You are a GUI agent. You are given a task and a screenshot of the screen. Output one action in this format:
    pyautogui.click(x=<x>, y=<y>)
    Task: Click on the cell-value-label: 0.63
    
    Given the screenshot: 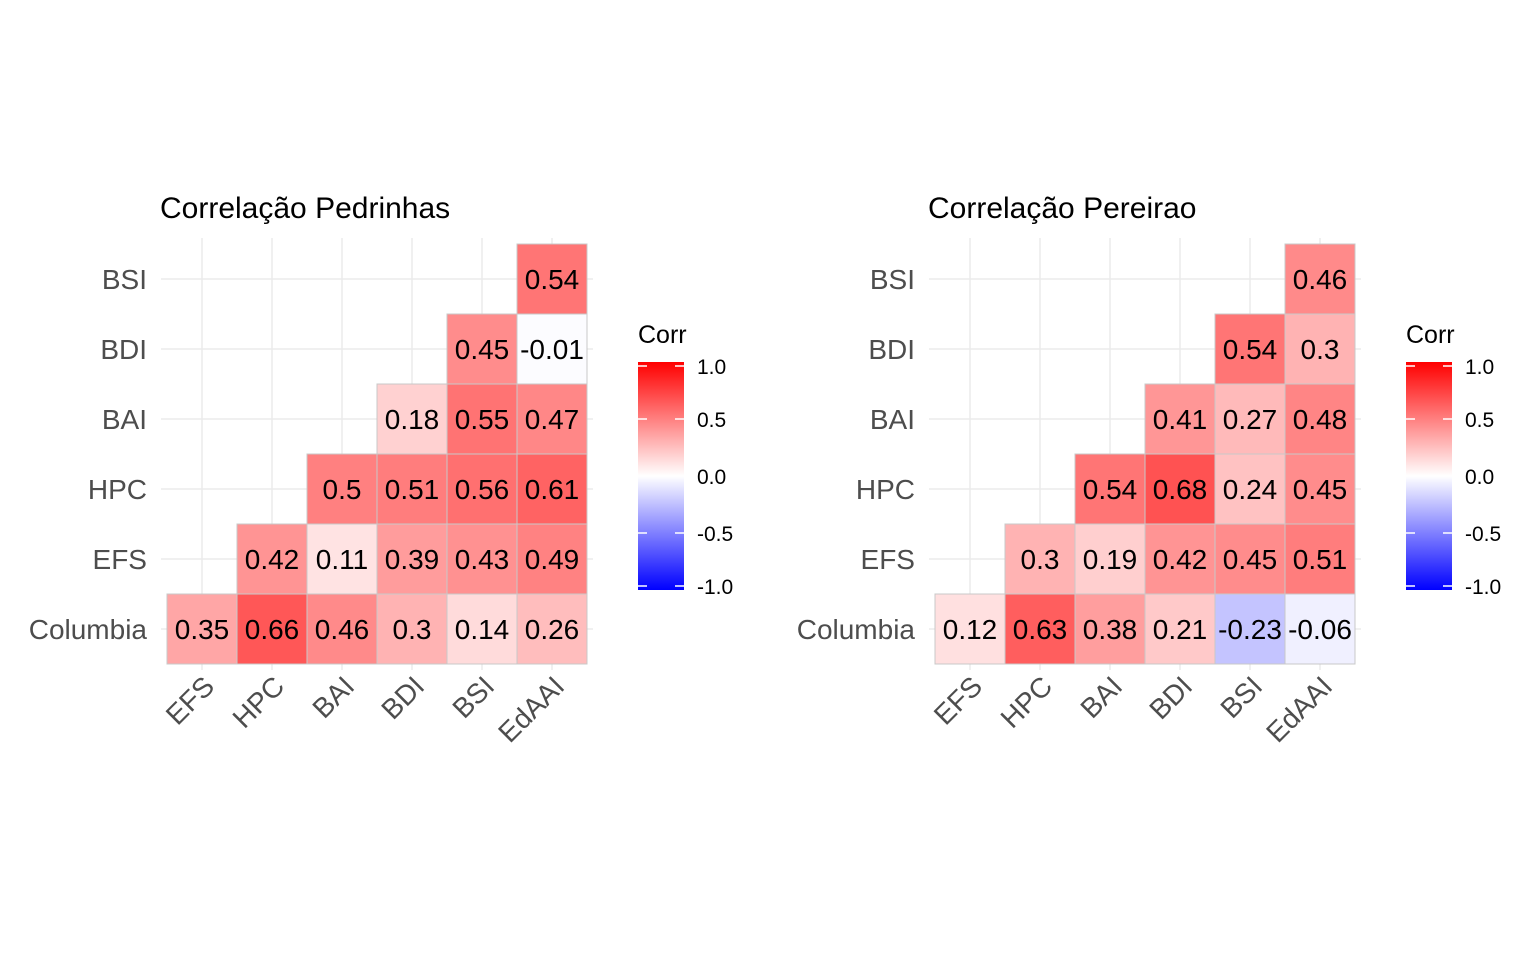 What is the action you would take?
    pyautogui.click(x=1040, y=629)
    